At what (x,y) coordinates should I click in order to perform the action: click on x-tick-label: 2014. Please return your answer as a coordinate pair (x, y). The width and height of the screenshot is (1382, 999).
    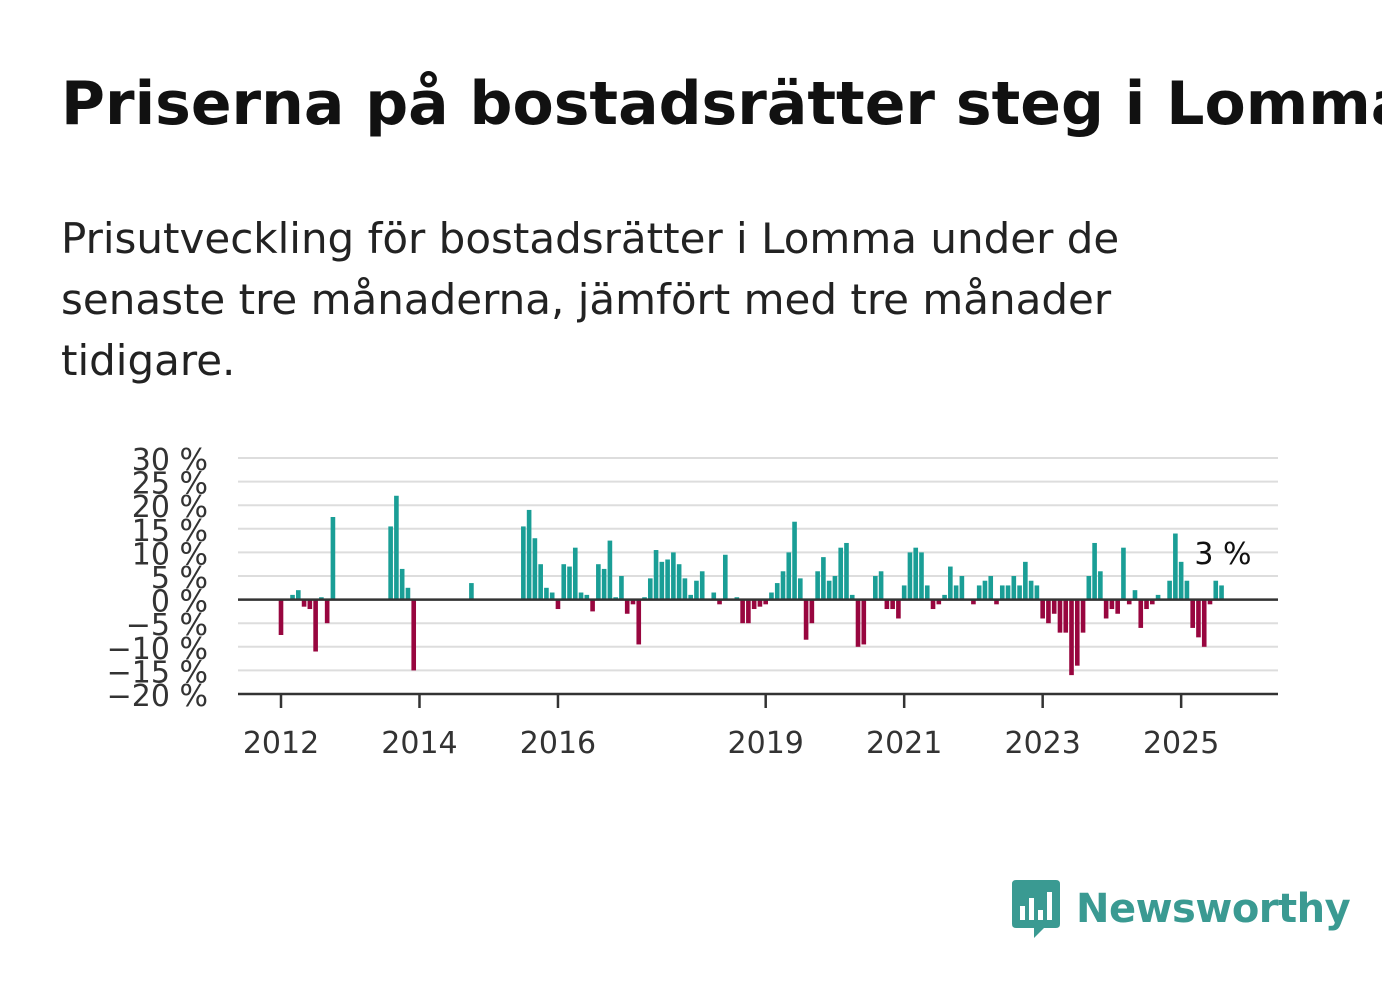
    Looking at the image, I should click on (419, 743).